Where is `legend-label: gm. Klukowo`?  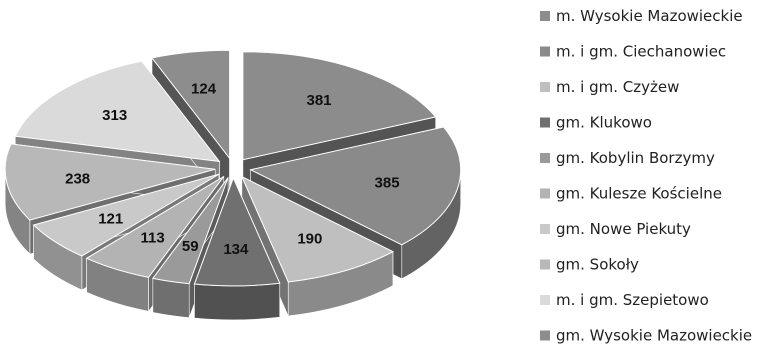 legend-label: gm. Klukowo is located at coordinates (604, 123).